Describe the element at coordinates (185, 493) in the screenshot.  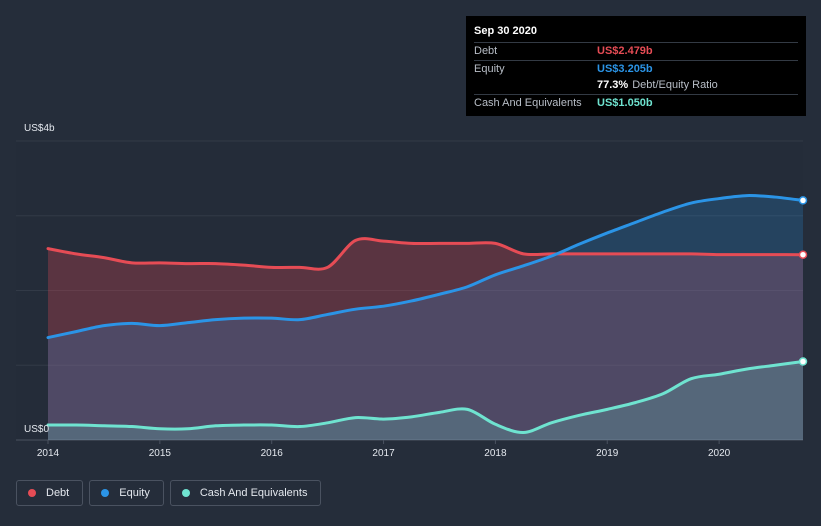
I see `cash-dot-icon` at that location.